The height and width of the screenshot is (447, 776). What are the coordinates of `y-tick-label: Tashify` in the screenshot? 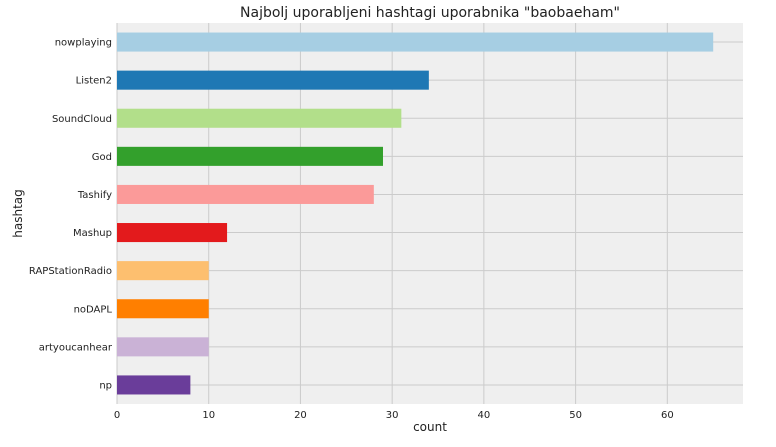 It's located at (94, 195).